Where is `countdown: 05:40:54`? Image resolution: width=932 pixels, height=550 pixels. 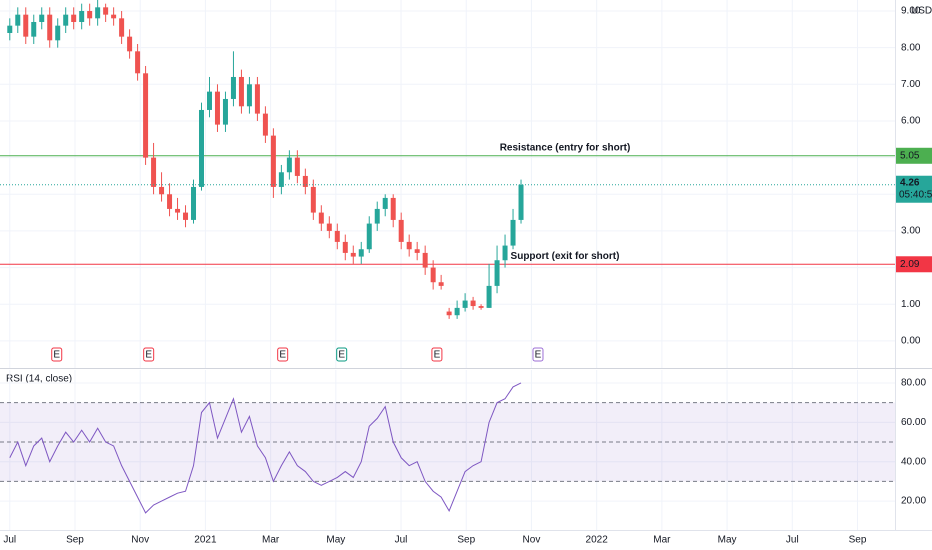 countdown: 05:40:54 is located at coordinates (915, 194).